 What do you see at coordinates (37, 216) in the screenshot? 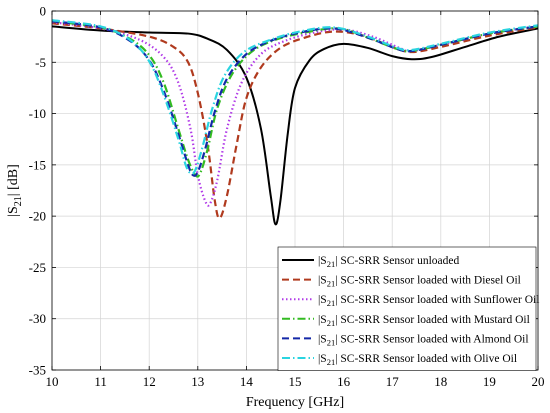
I see `y-tick-label: -20` at bounding box center [37, 216].